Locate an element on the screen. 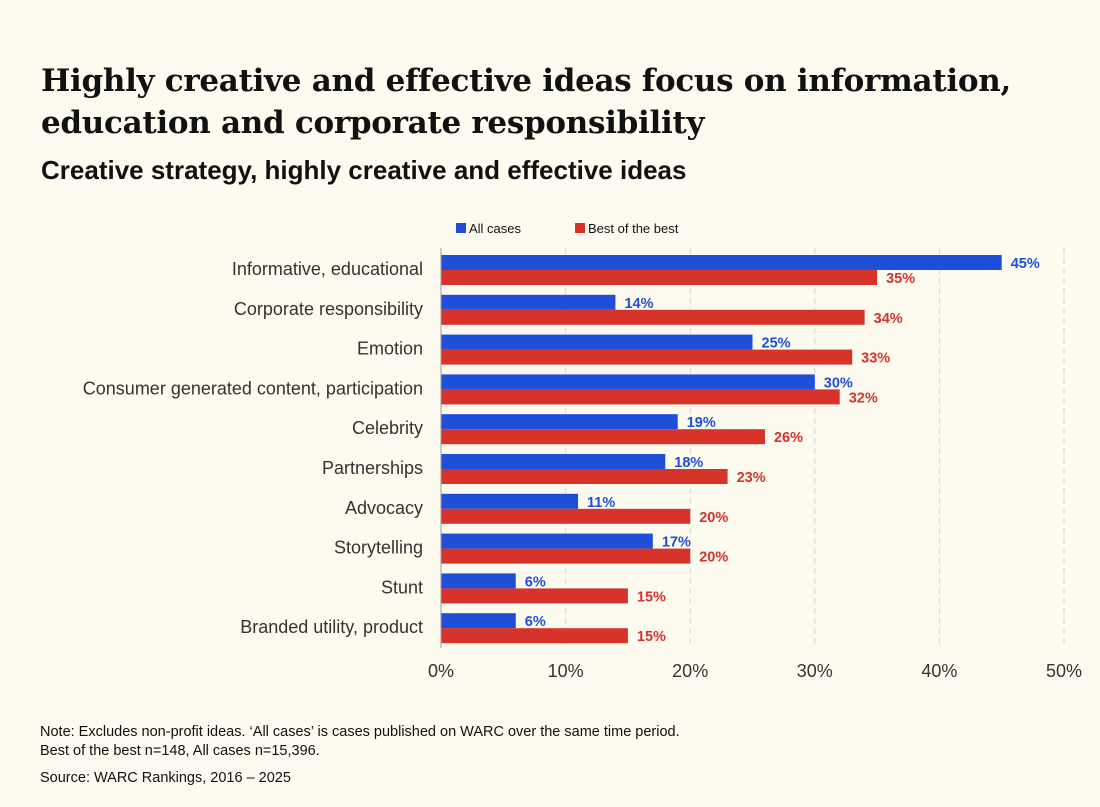 This screenshot has width=1100, height=807. data-label: 19% is located at coordinates (701, 423).